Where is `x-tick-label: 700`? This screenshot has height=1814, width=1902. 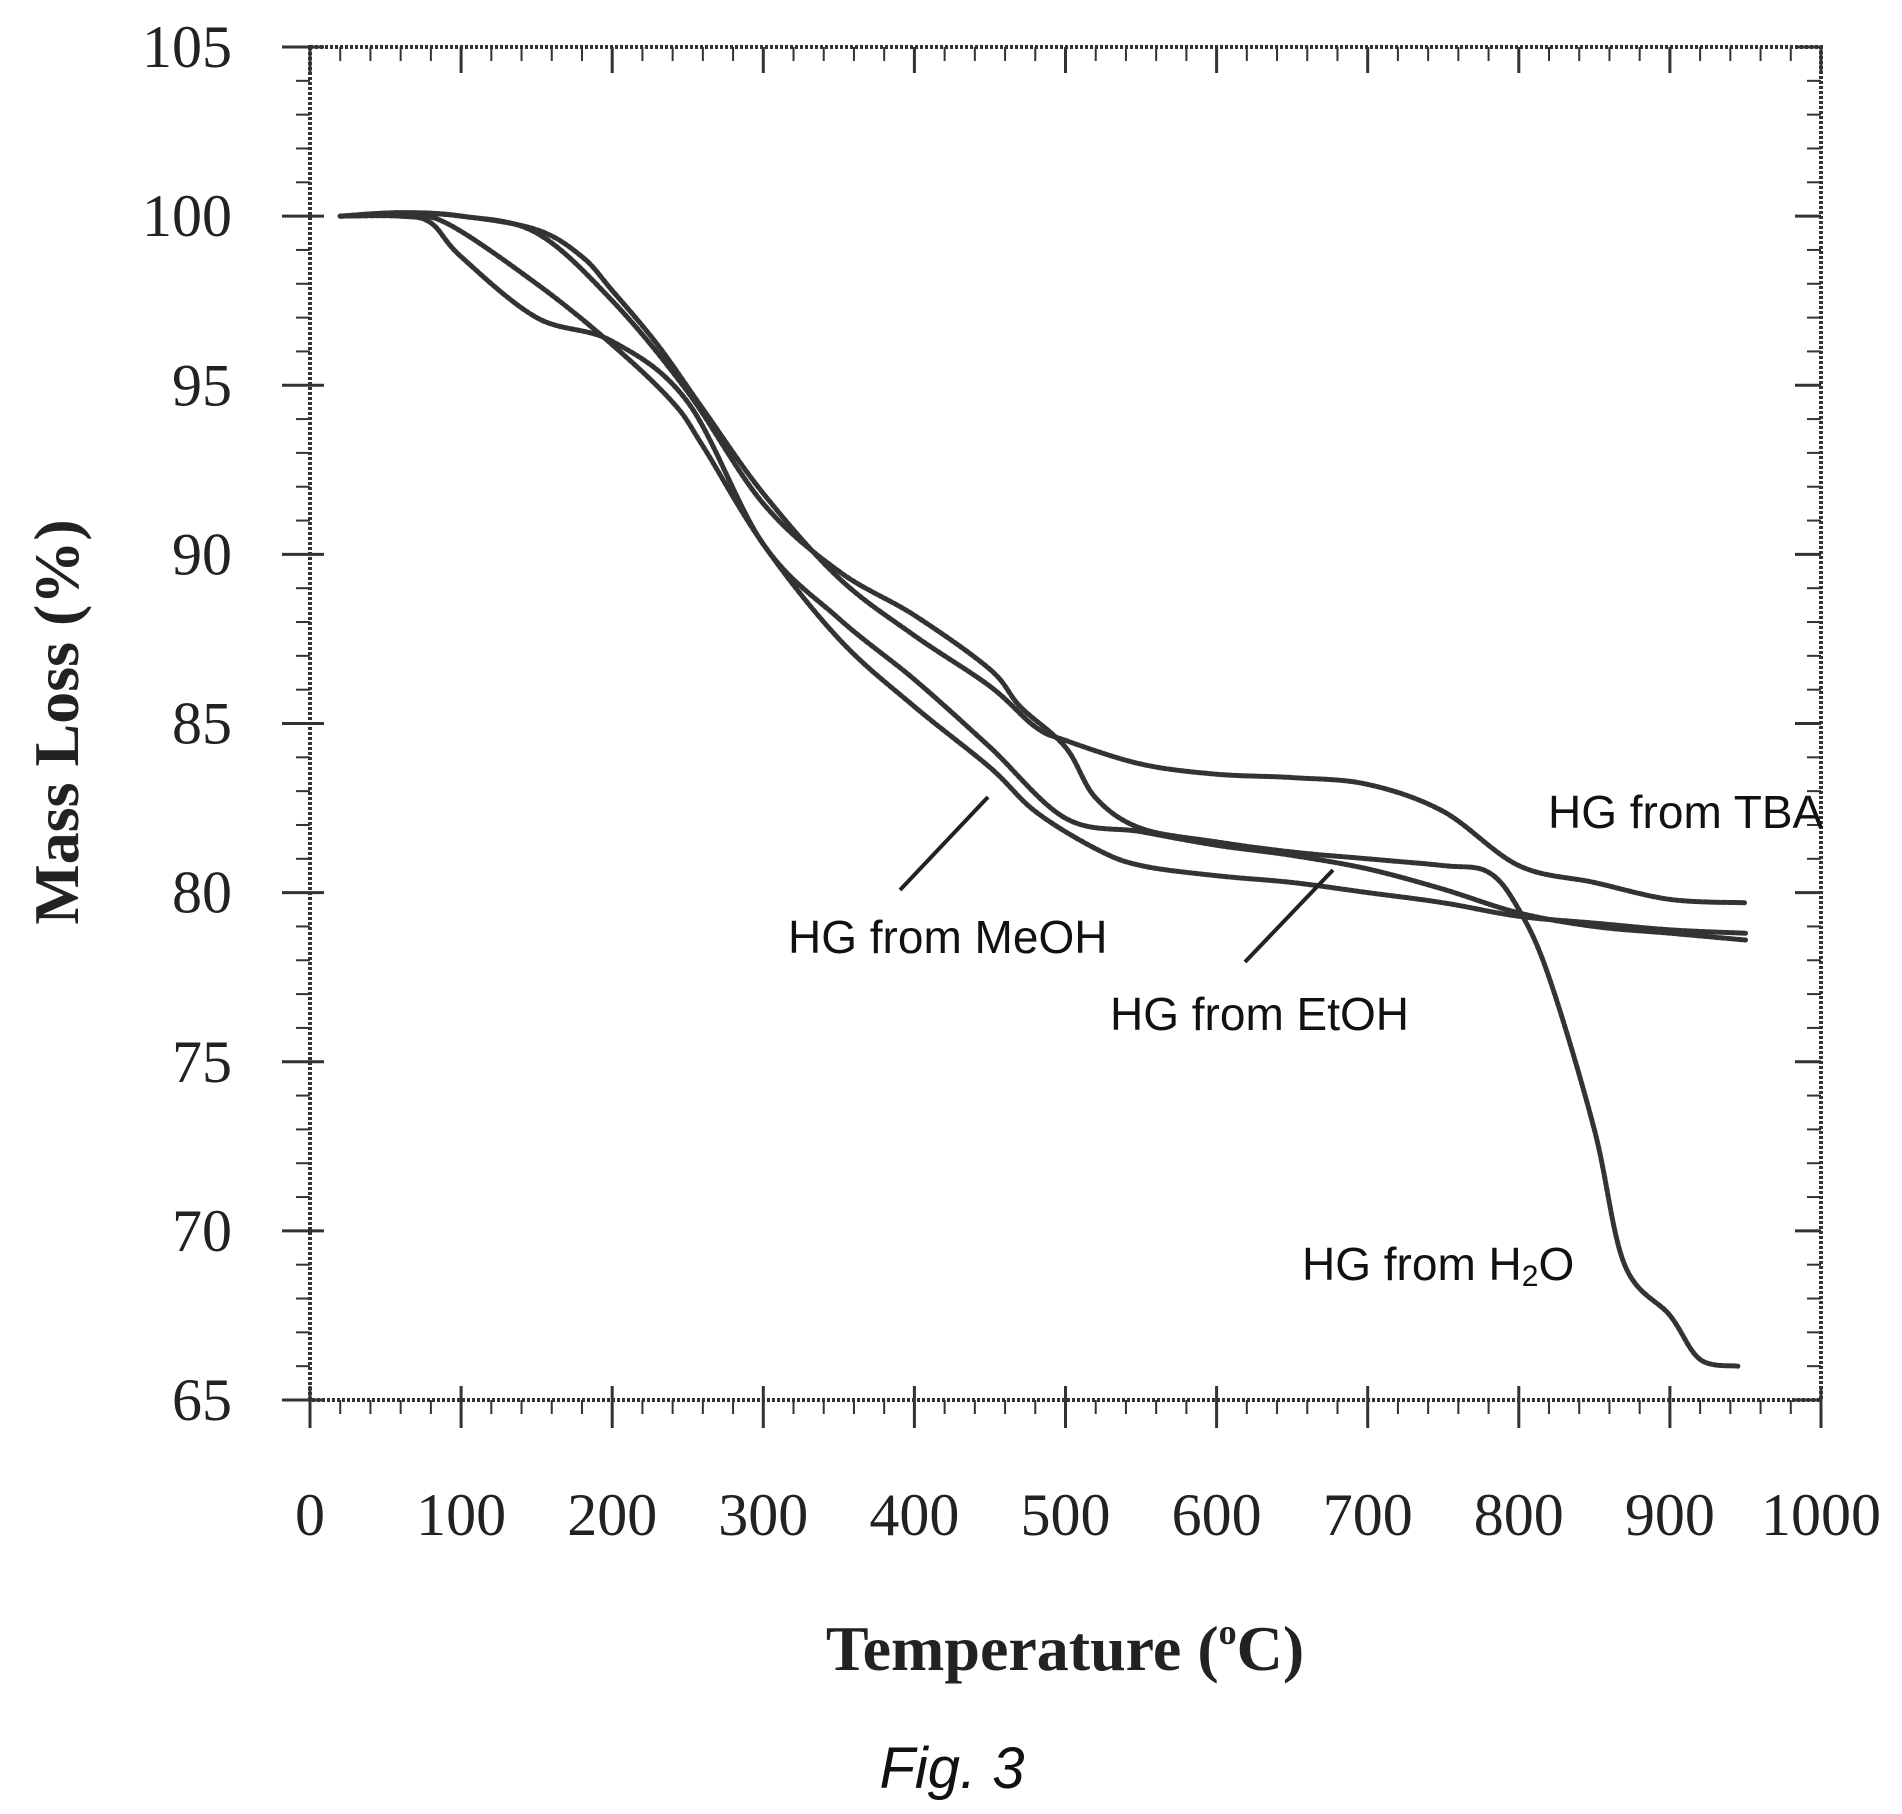
x-tick-label: 700 is located at coordinates (1368, 1515).